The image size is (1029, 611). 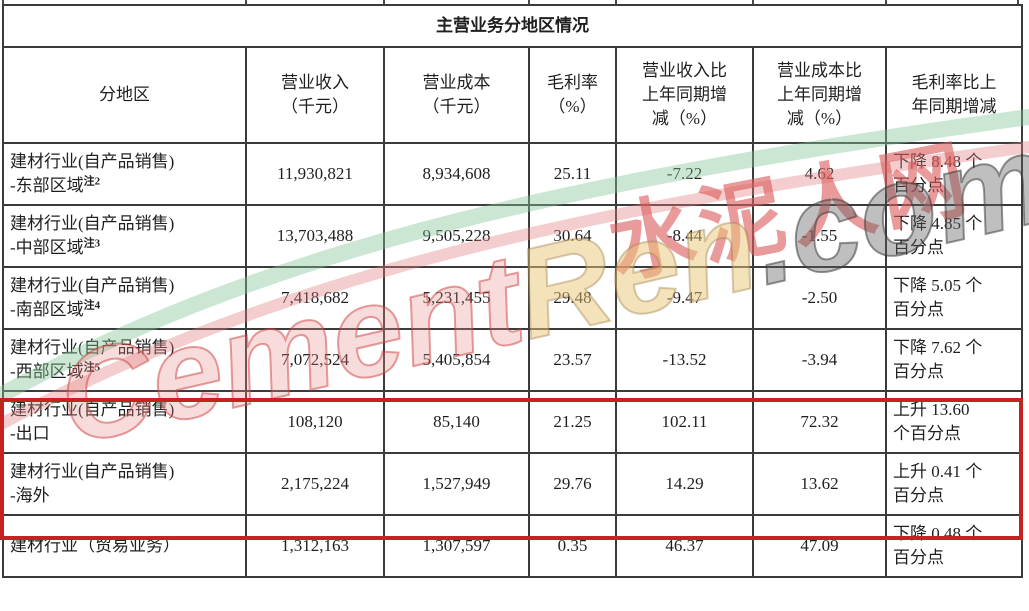 I want to click on cost-cell: 5,231,455, so click(x=456, y=298).